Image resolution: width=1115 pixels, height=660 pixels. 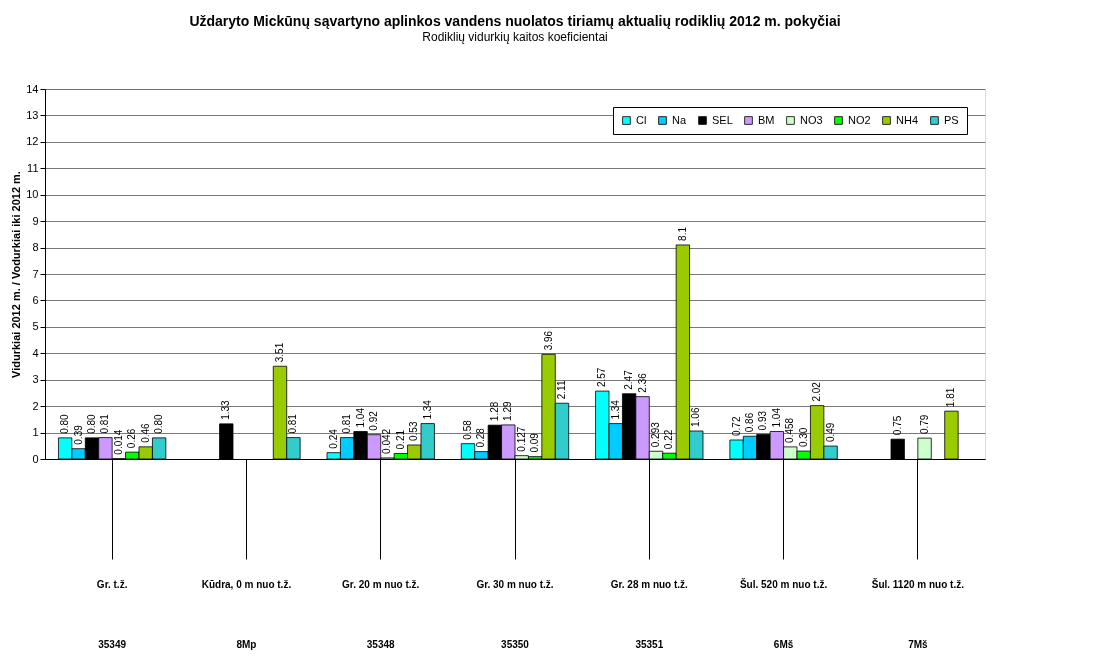 I want to click on data-label: 2.36, so click(x=642, y=382).